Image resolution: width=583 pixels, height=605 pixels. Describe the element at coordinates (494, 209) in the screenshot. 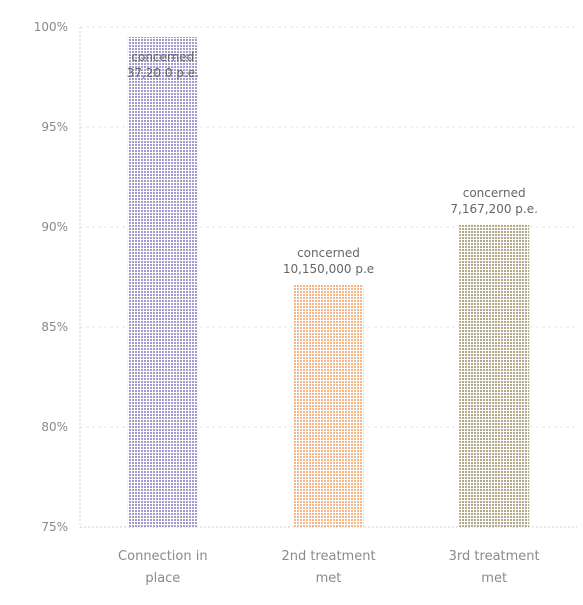

I see `data-label: 7,167,200 p.e.` at that location.